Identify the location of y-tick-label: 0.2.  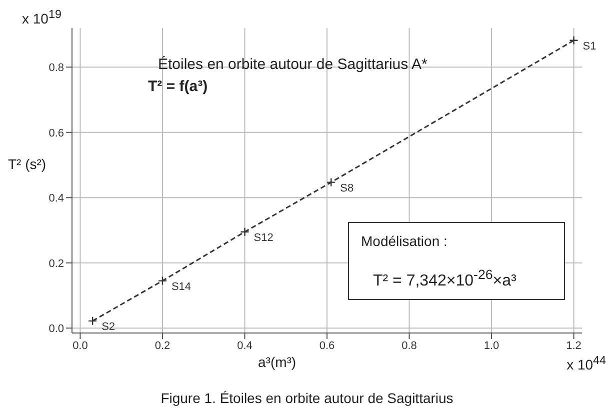
(56, 264).